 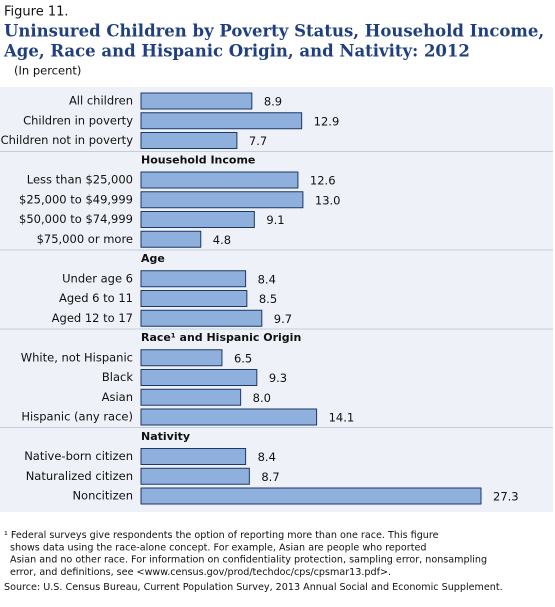 What do you see at coordinates (268, 299) in the screenshot?
I see `value-label: 8.5` at bounding box center [268, 299].